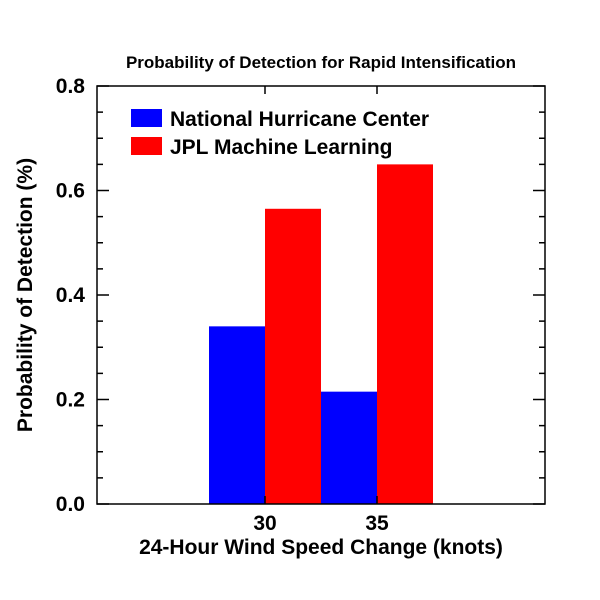 This screenshot has height=600, width=600. What do you see at coordinates (70, 400) in the screenshot?
I see `y-tick-label: 0.2` at bounding box center [70, 400].